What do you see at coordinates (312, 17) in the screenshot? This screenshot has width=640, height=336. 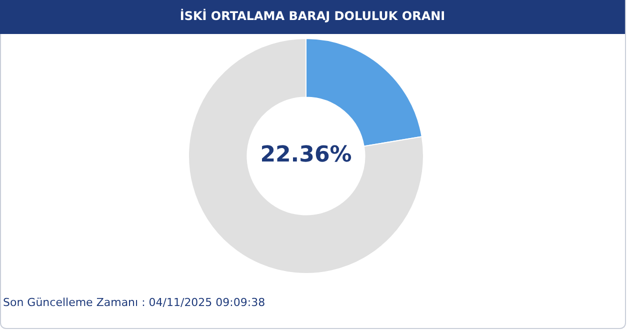 I see `chart-title: İSKİ ORTALAMA BARAJ DOLULUK ORANI` at bounding box center [312, 17].